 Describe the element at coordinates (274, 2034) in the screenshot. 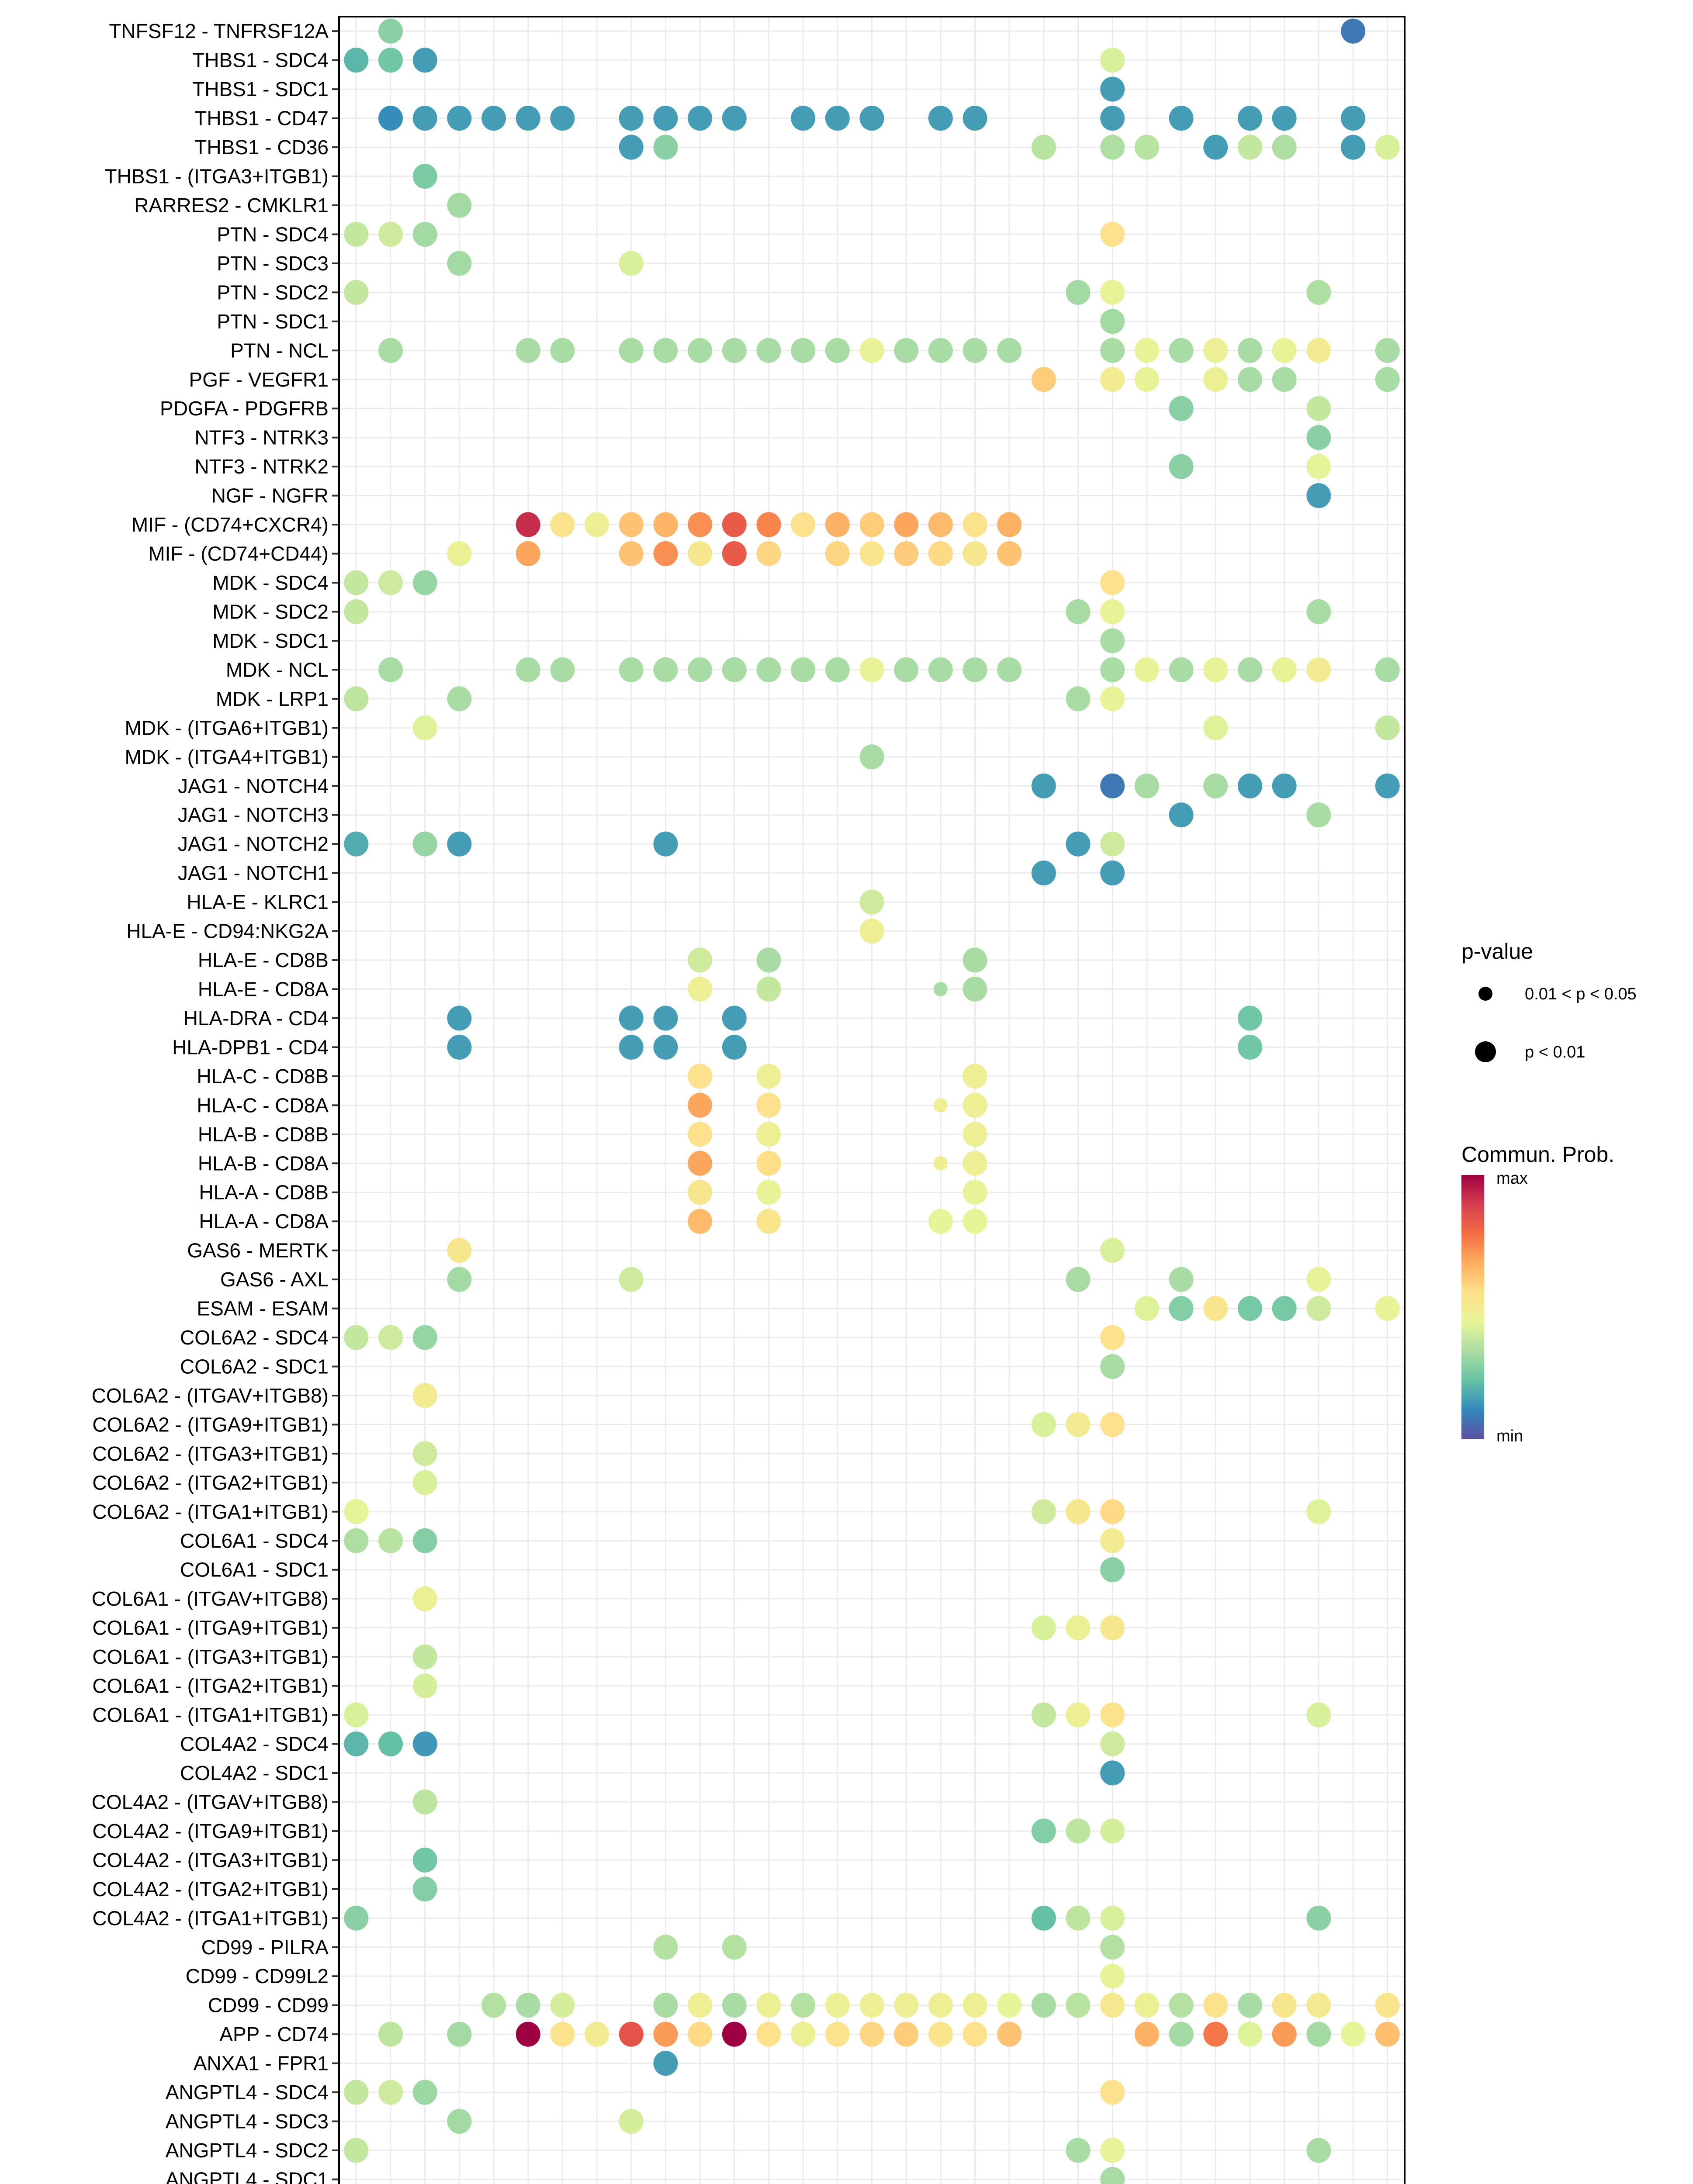

I see `y-tick-label: APP - CD74` at that location.